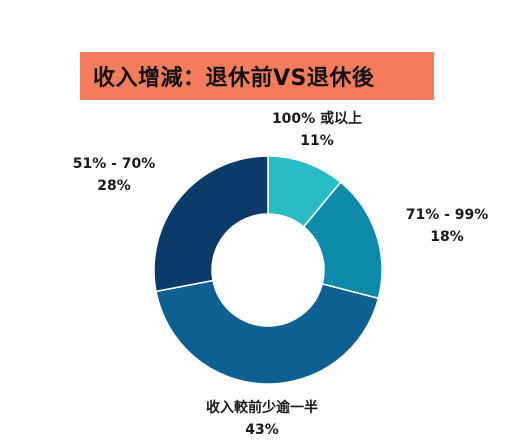 The height and width of the screenshot is (445, 516). What do you see at coordinates (114, 175) in the screenshot?
I see `slice-label-51-70: 51% - 70% 28%` at bounding box center [114, 175].